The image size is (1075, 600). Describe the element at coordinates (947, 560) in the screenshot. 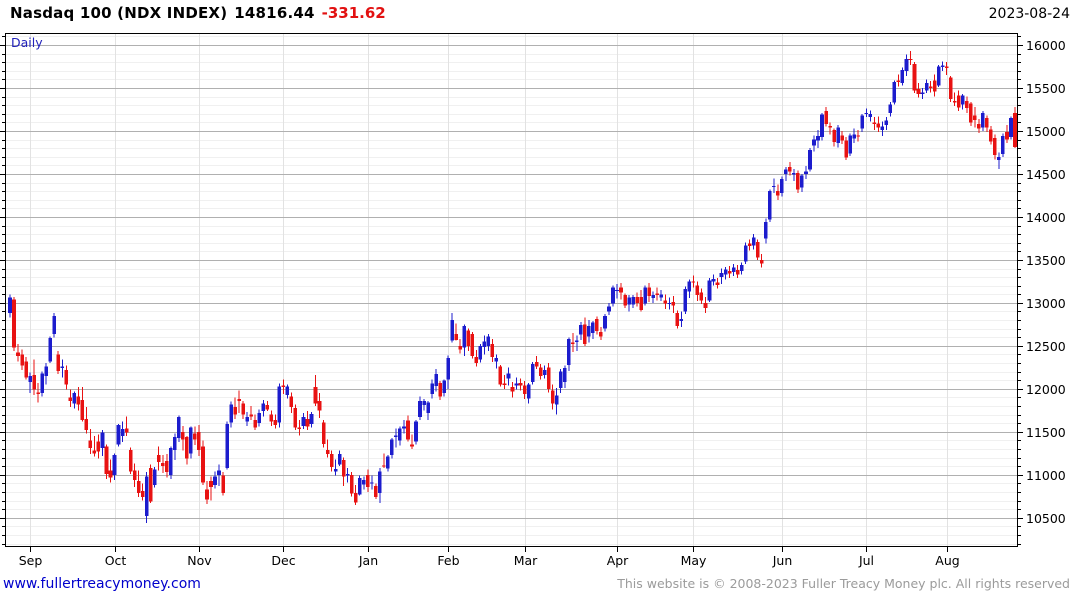

I see `x-axis-label: Aug` at that location.